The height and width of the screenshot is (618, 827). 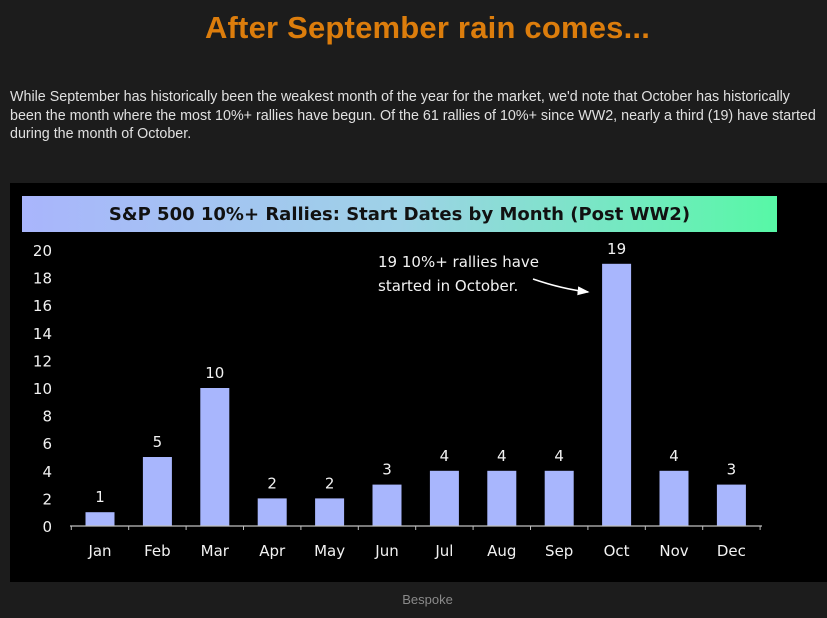 I want to click on annotation-text: started in October., so click(x=448, y=286).